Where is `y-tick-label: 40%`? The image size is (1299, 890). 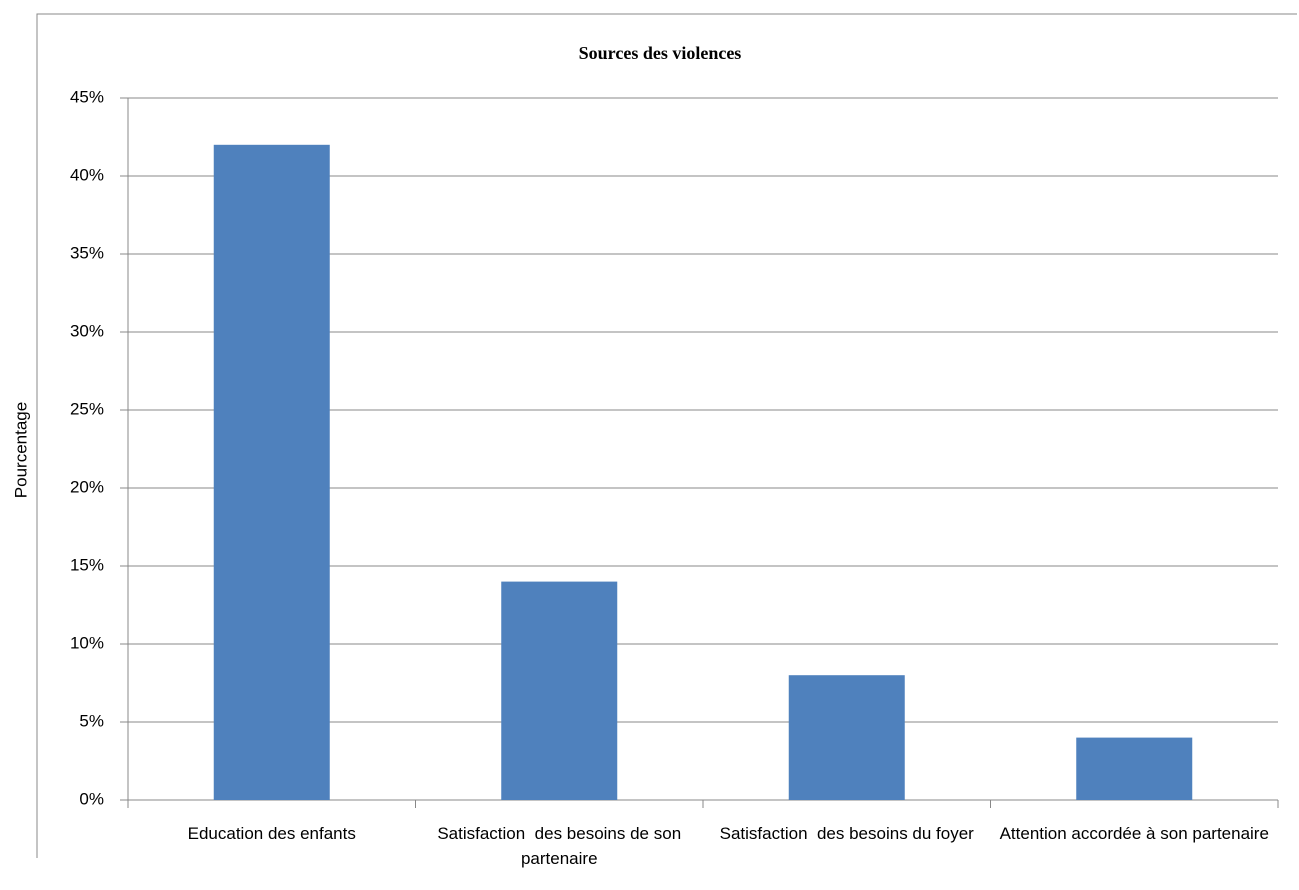 y-tick-label: 40% is located at coordinates (87, 174).